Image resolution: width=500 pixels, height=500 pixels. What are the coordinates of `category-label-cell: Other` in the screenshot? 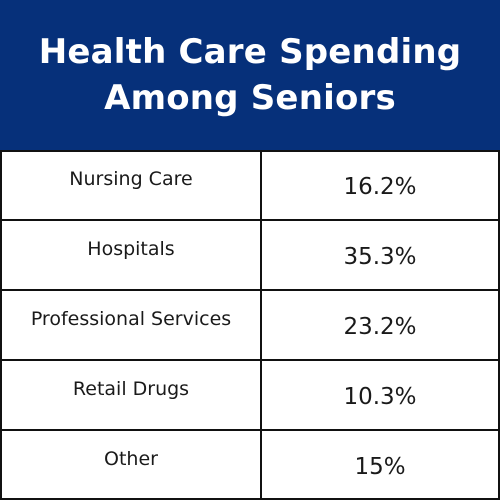 It's located at (132, 463).